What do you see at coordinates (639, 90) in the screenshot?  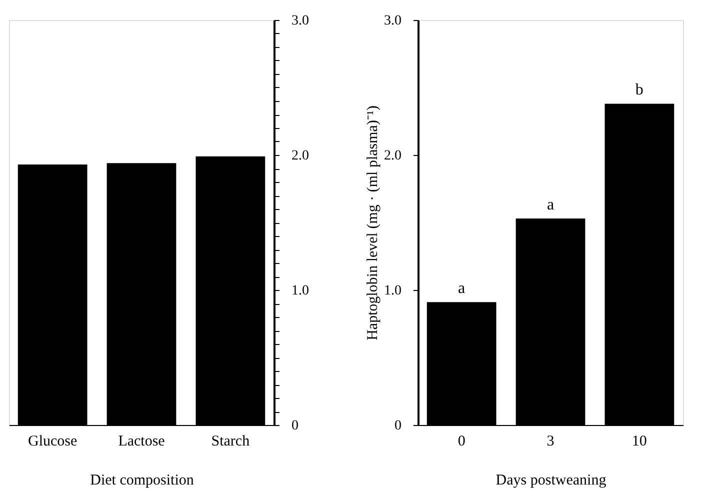 I see `annotation: b` at bounding box center [639, 90].